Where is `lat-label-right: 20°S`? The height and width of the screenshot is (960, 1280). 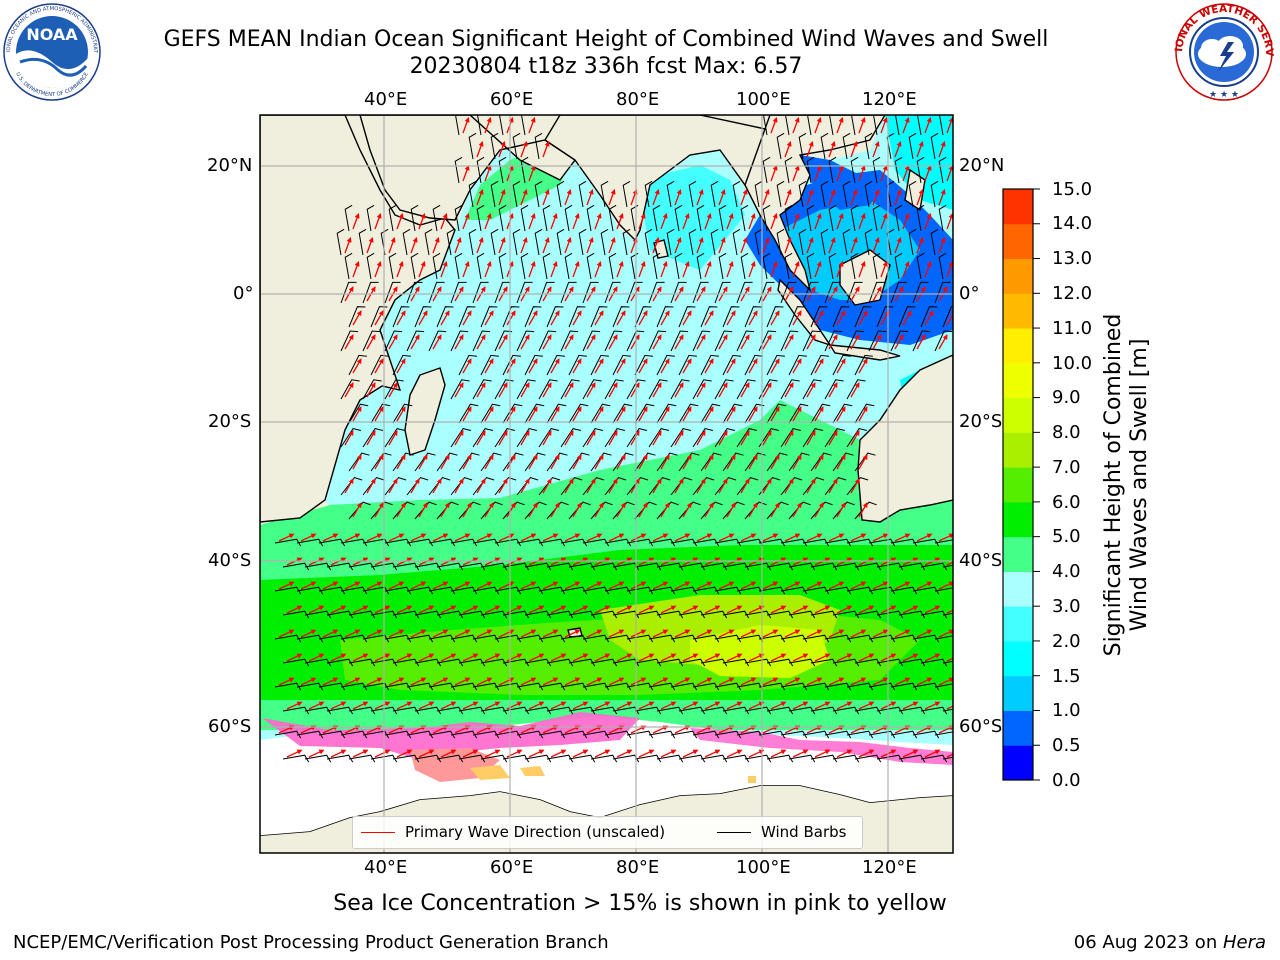 lat-label-right: 20°S is located at coordinates (981, 421).